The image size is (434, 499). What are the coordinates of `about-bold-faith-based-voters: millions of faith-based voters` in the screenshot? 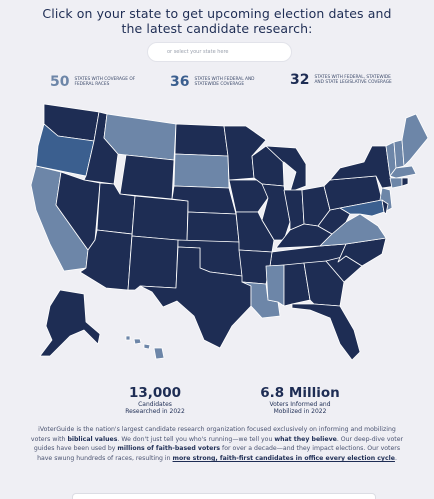 It's located at (169, 449).